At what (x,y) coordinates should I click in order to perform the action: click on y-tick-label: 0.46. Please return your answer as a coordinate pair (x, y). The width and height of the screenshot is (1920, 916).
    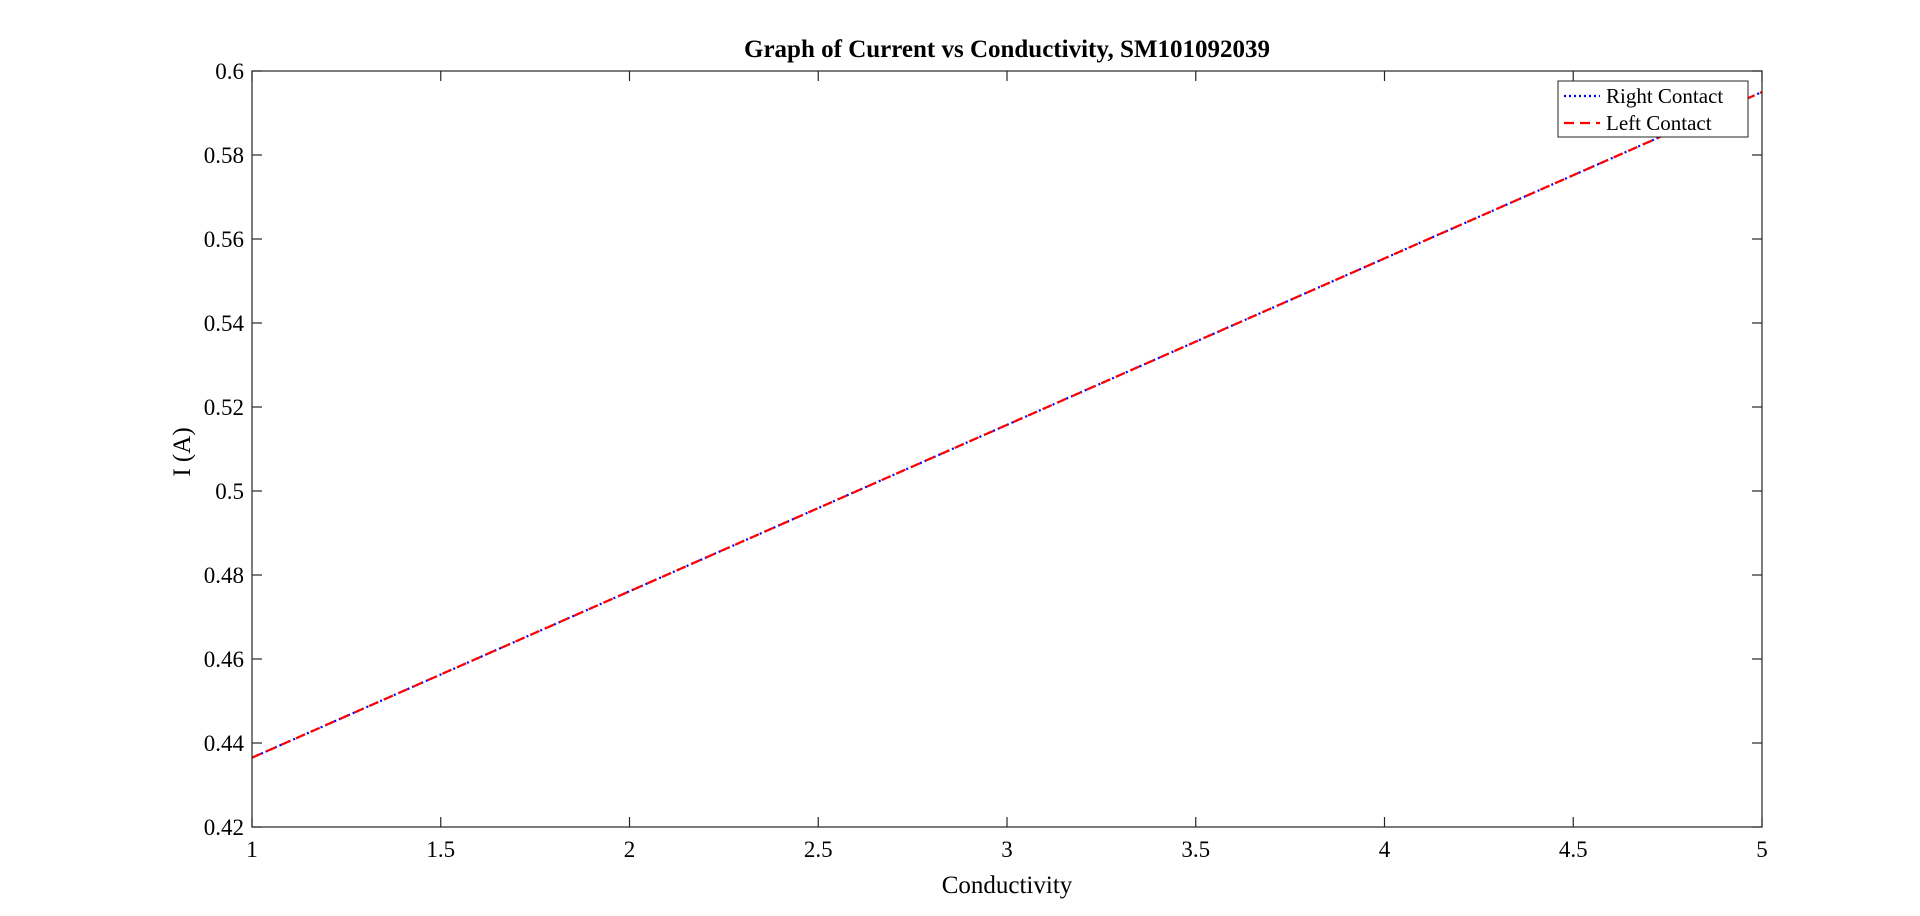
    Looking at the image, I should click on (224, 659).